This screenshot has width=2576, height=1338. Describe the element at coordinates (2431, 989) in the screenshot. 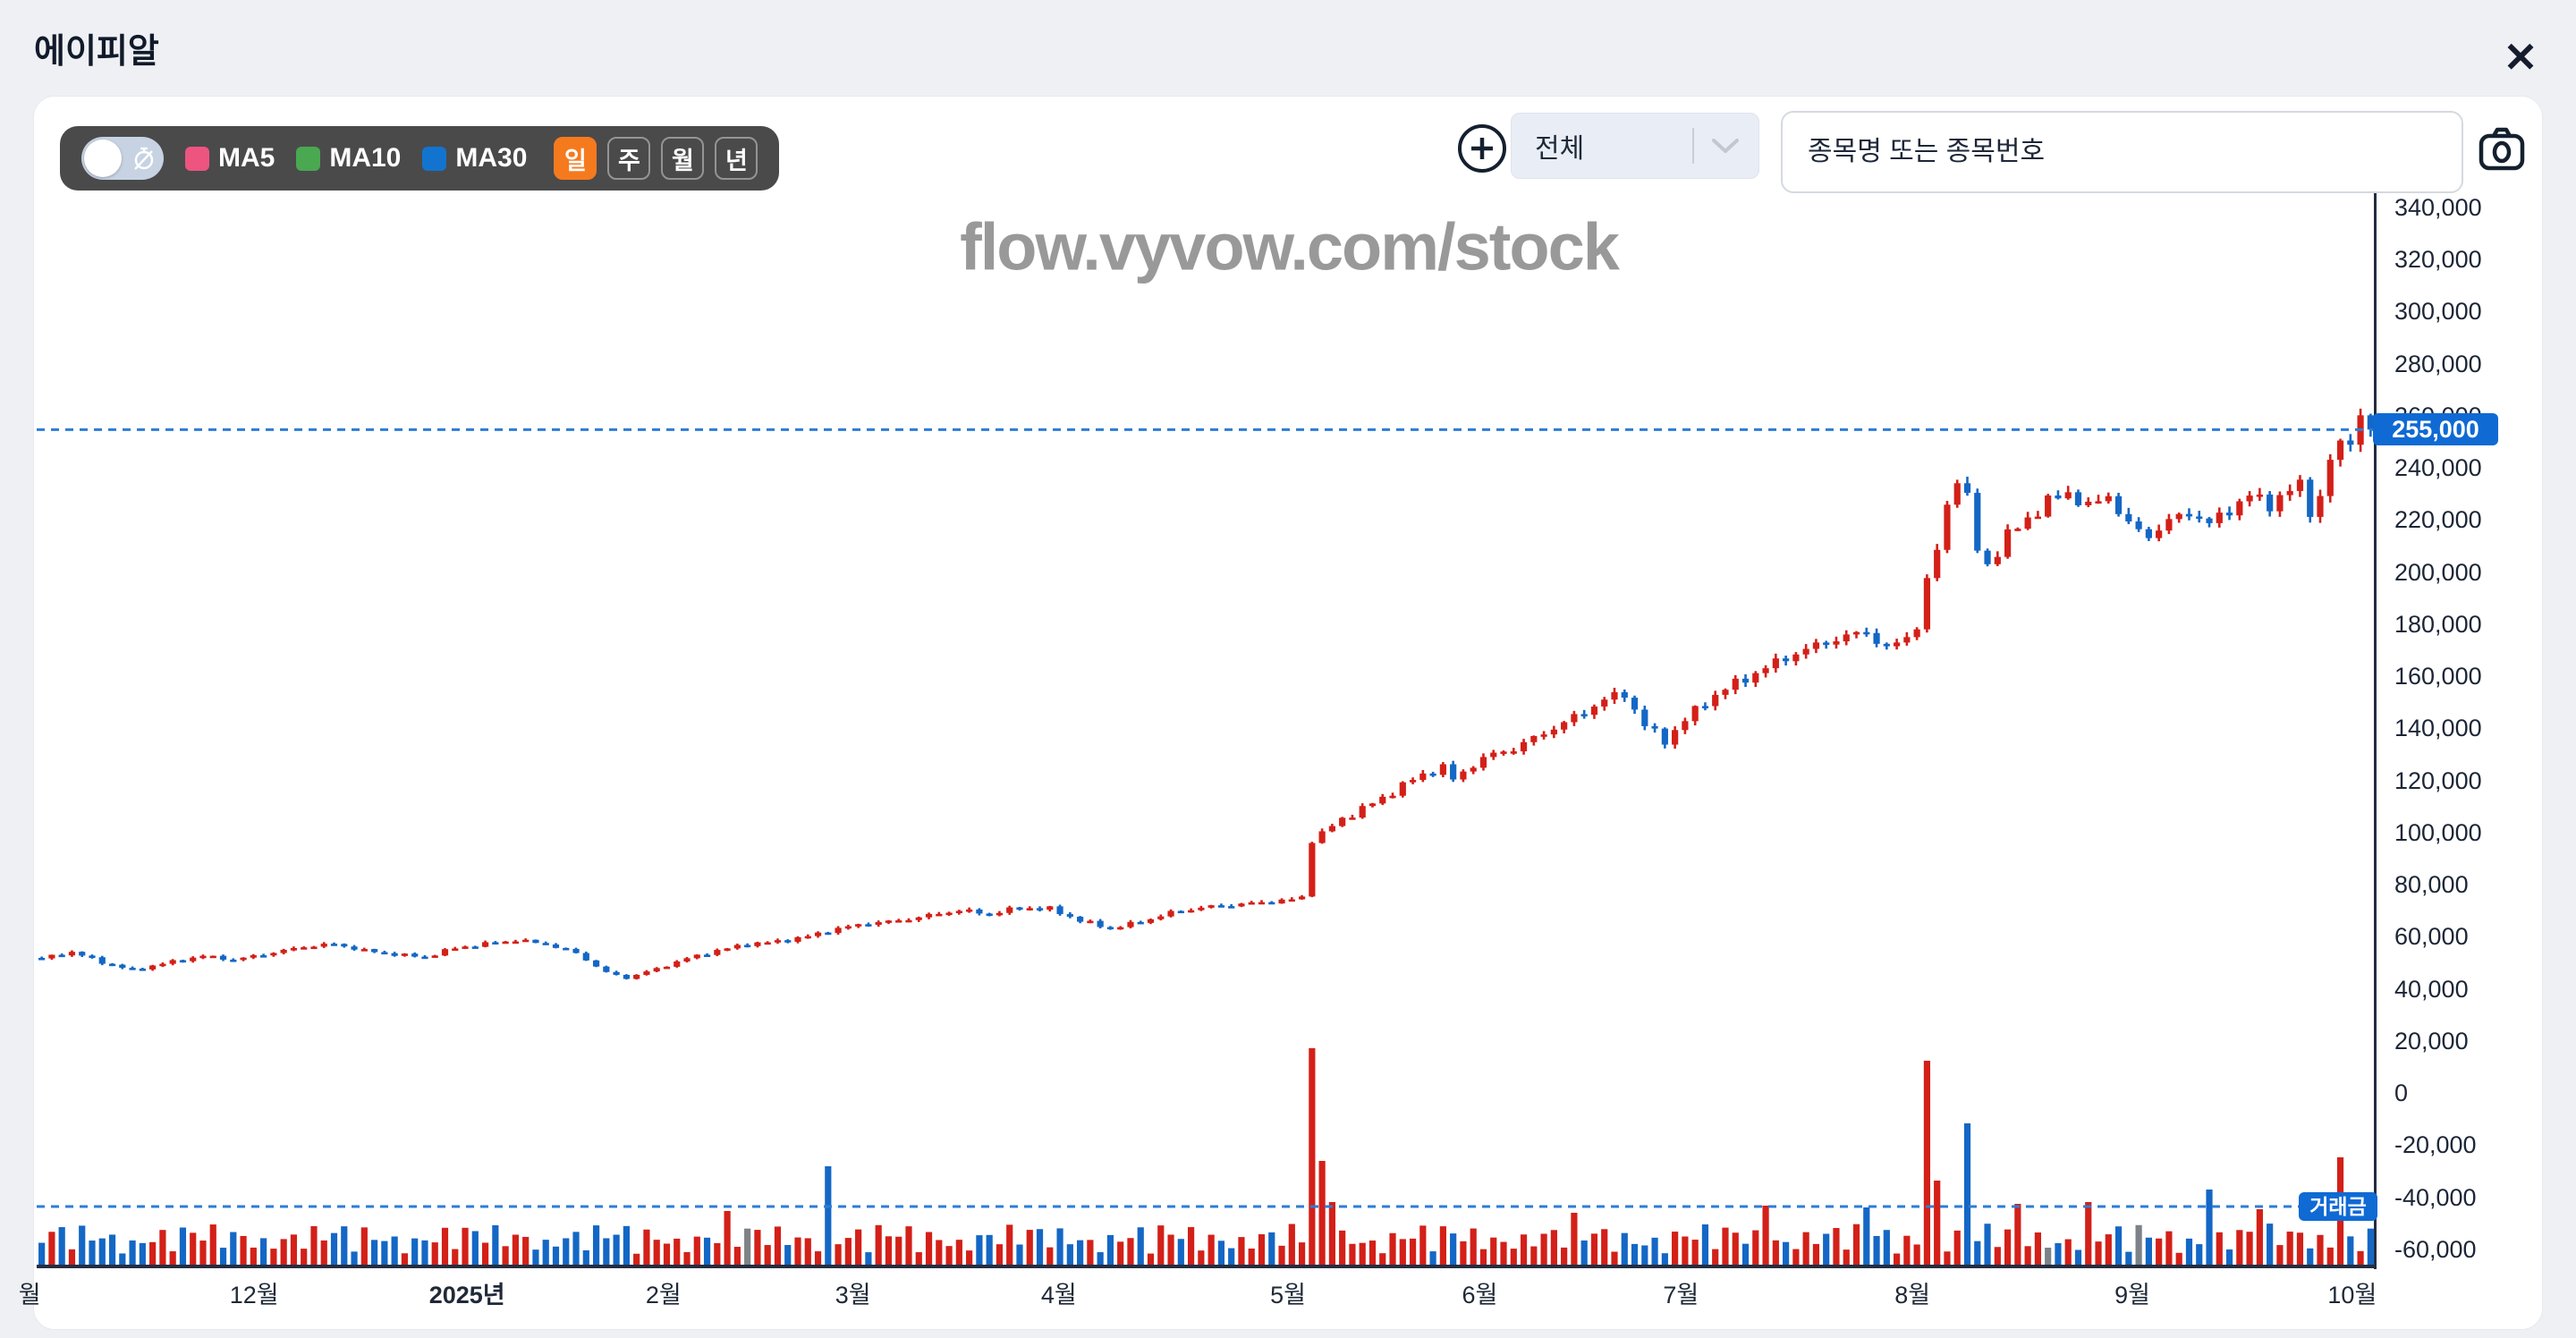

I see `y-axis-label: 40,000` at that location.